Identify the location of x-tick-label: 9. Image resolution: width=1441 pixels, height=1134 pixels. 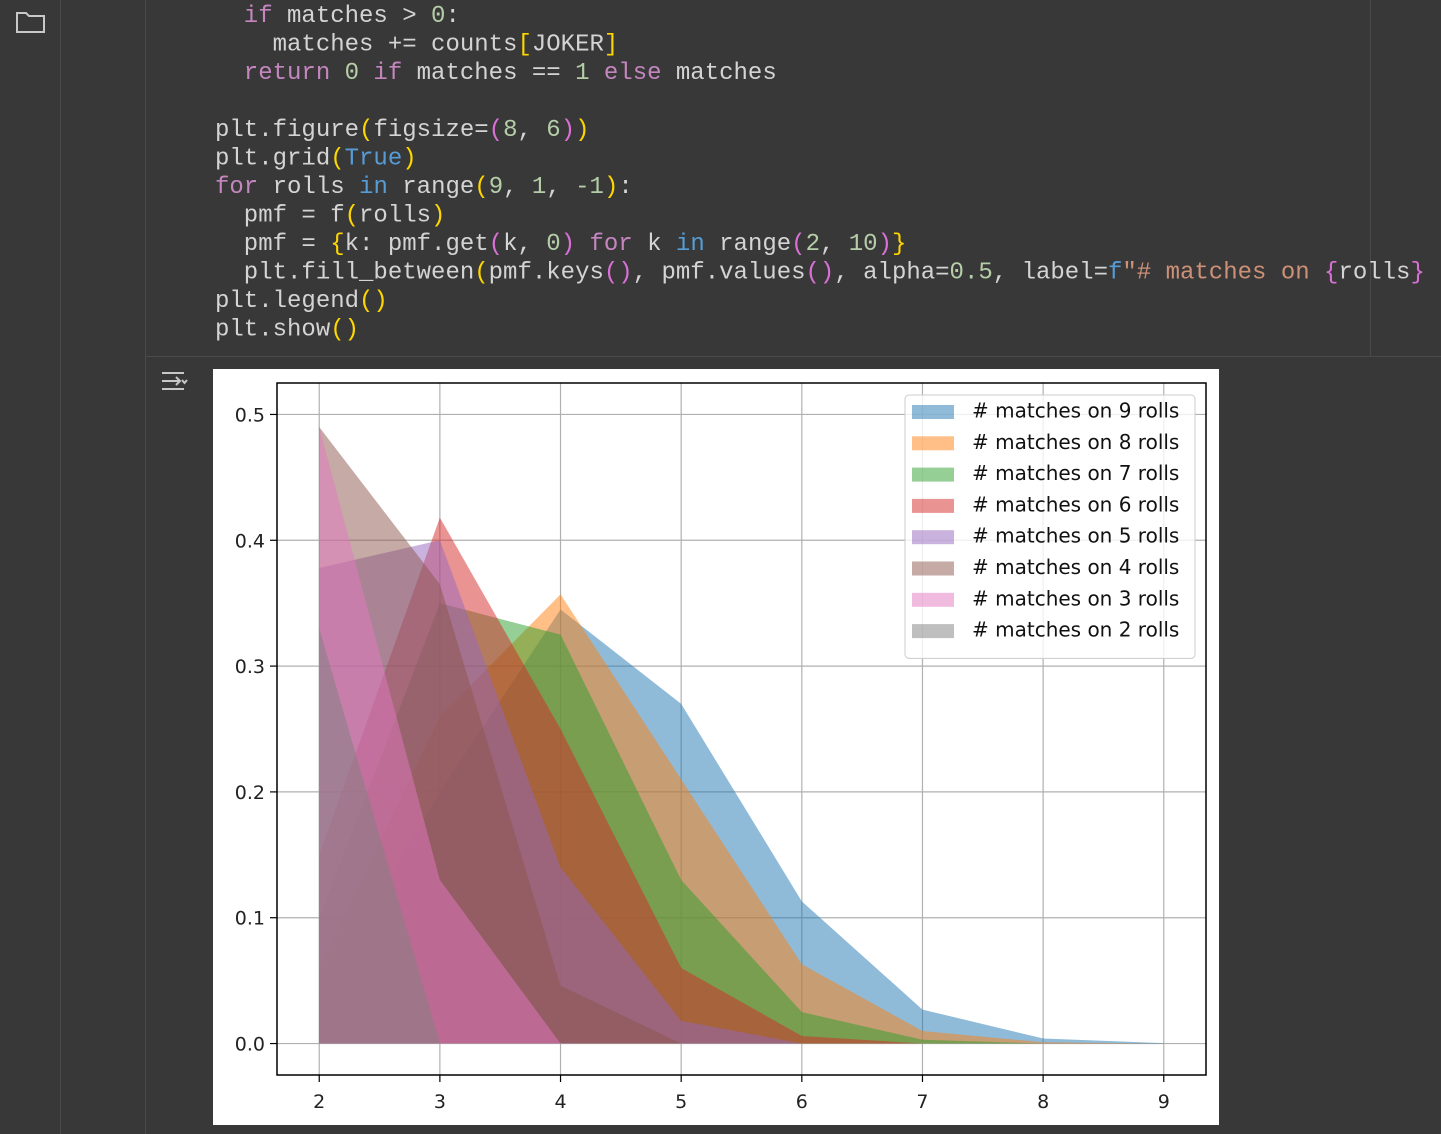
(1164, 1102).